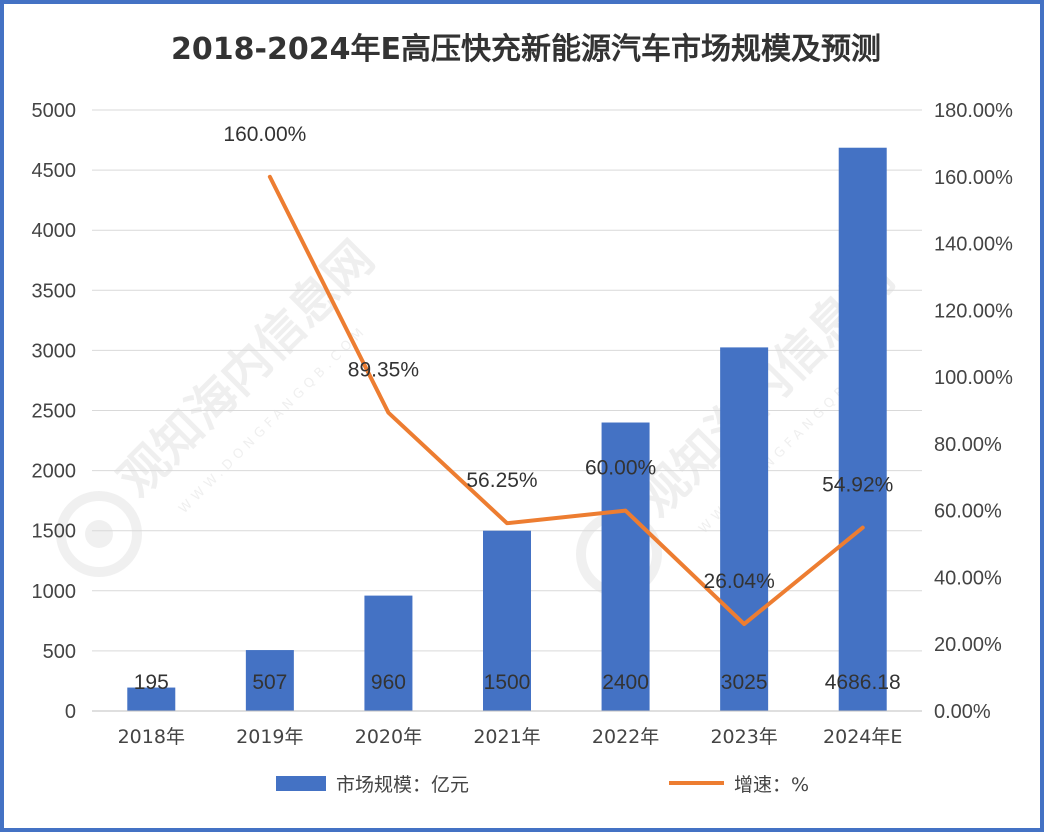 Image resolution: width=1044 pixels, height=836 pixels. I want to click on right-tick-label: 140.00%, so click(973, 245).